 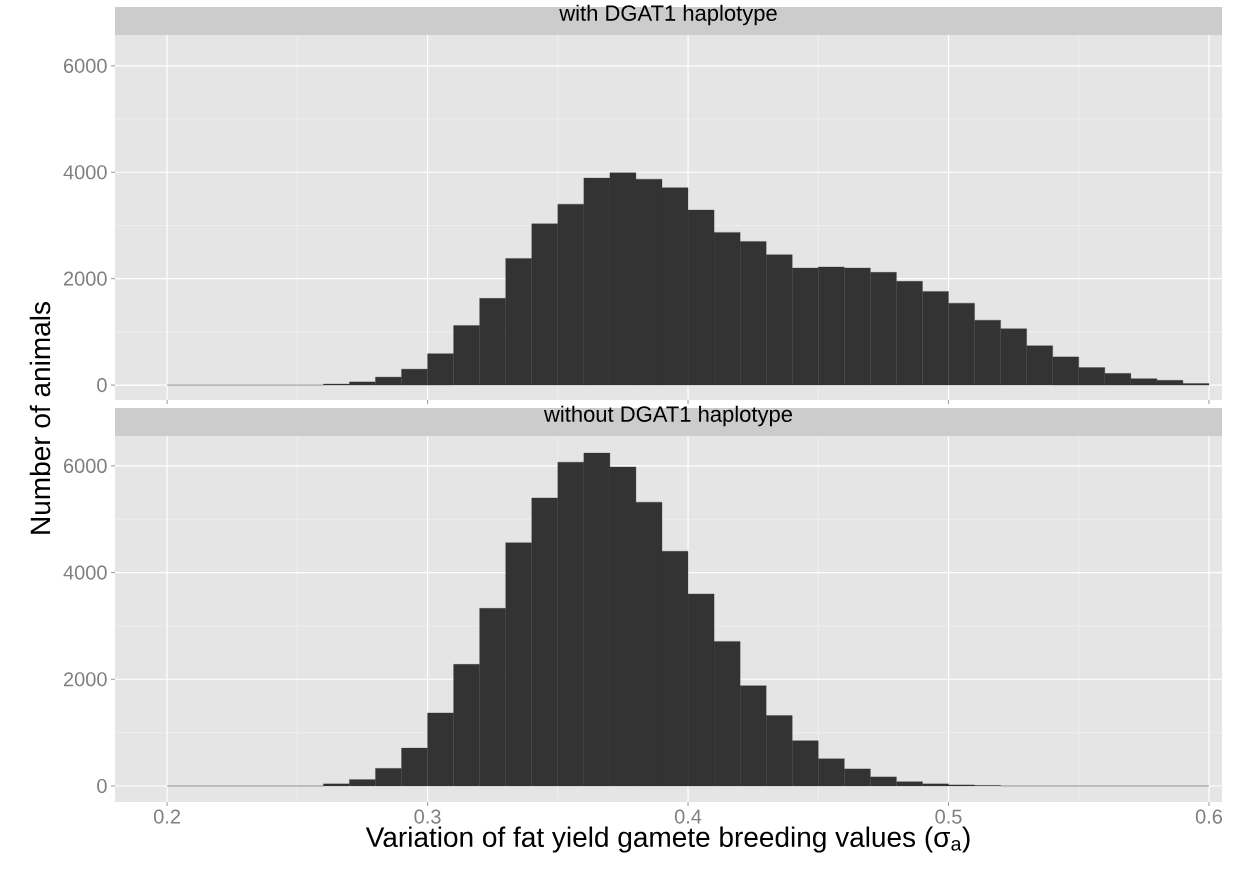 I want to click on x-tick-label: 0.2, so click(x=167, y=816).